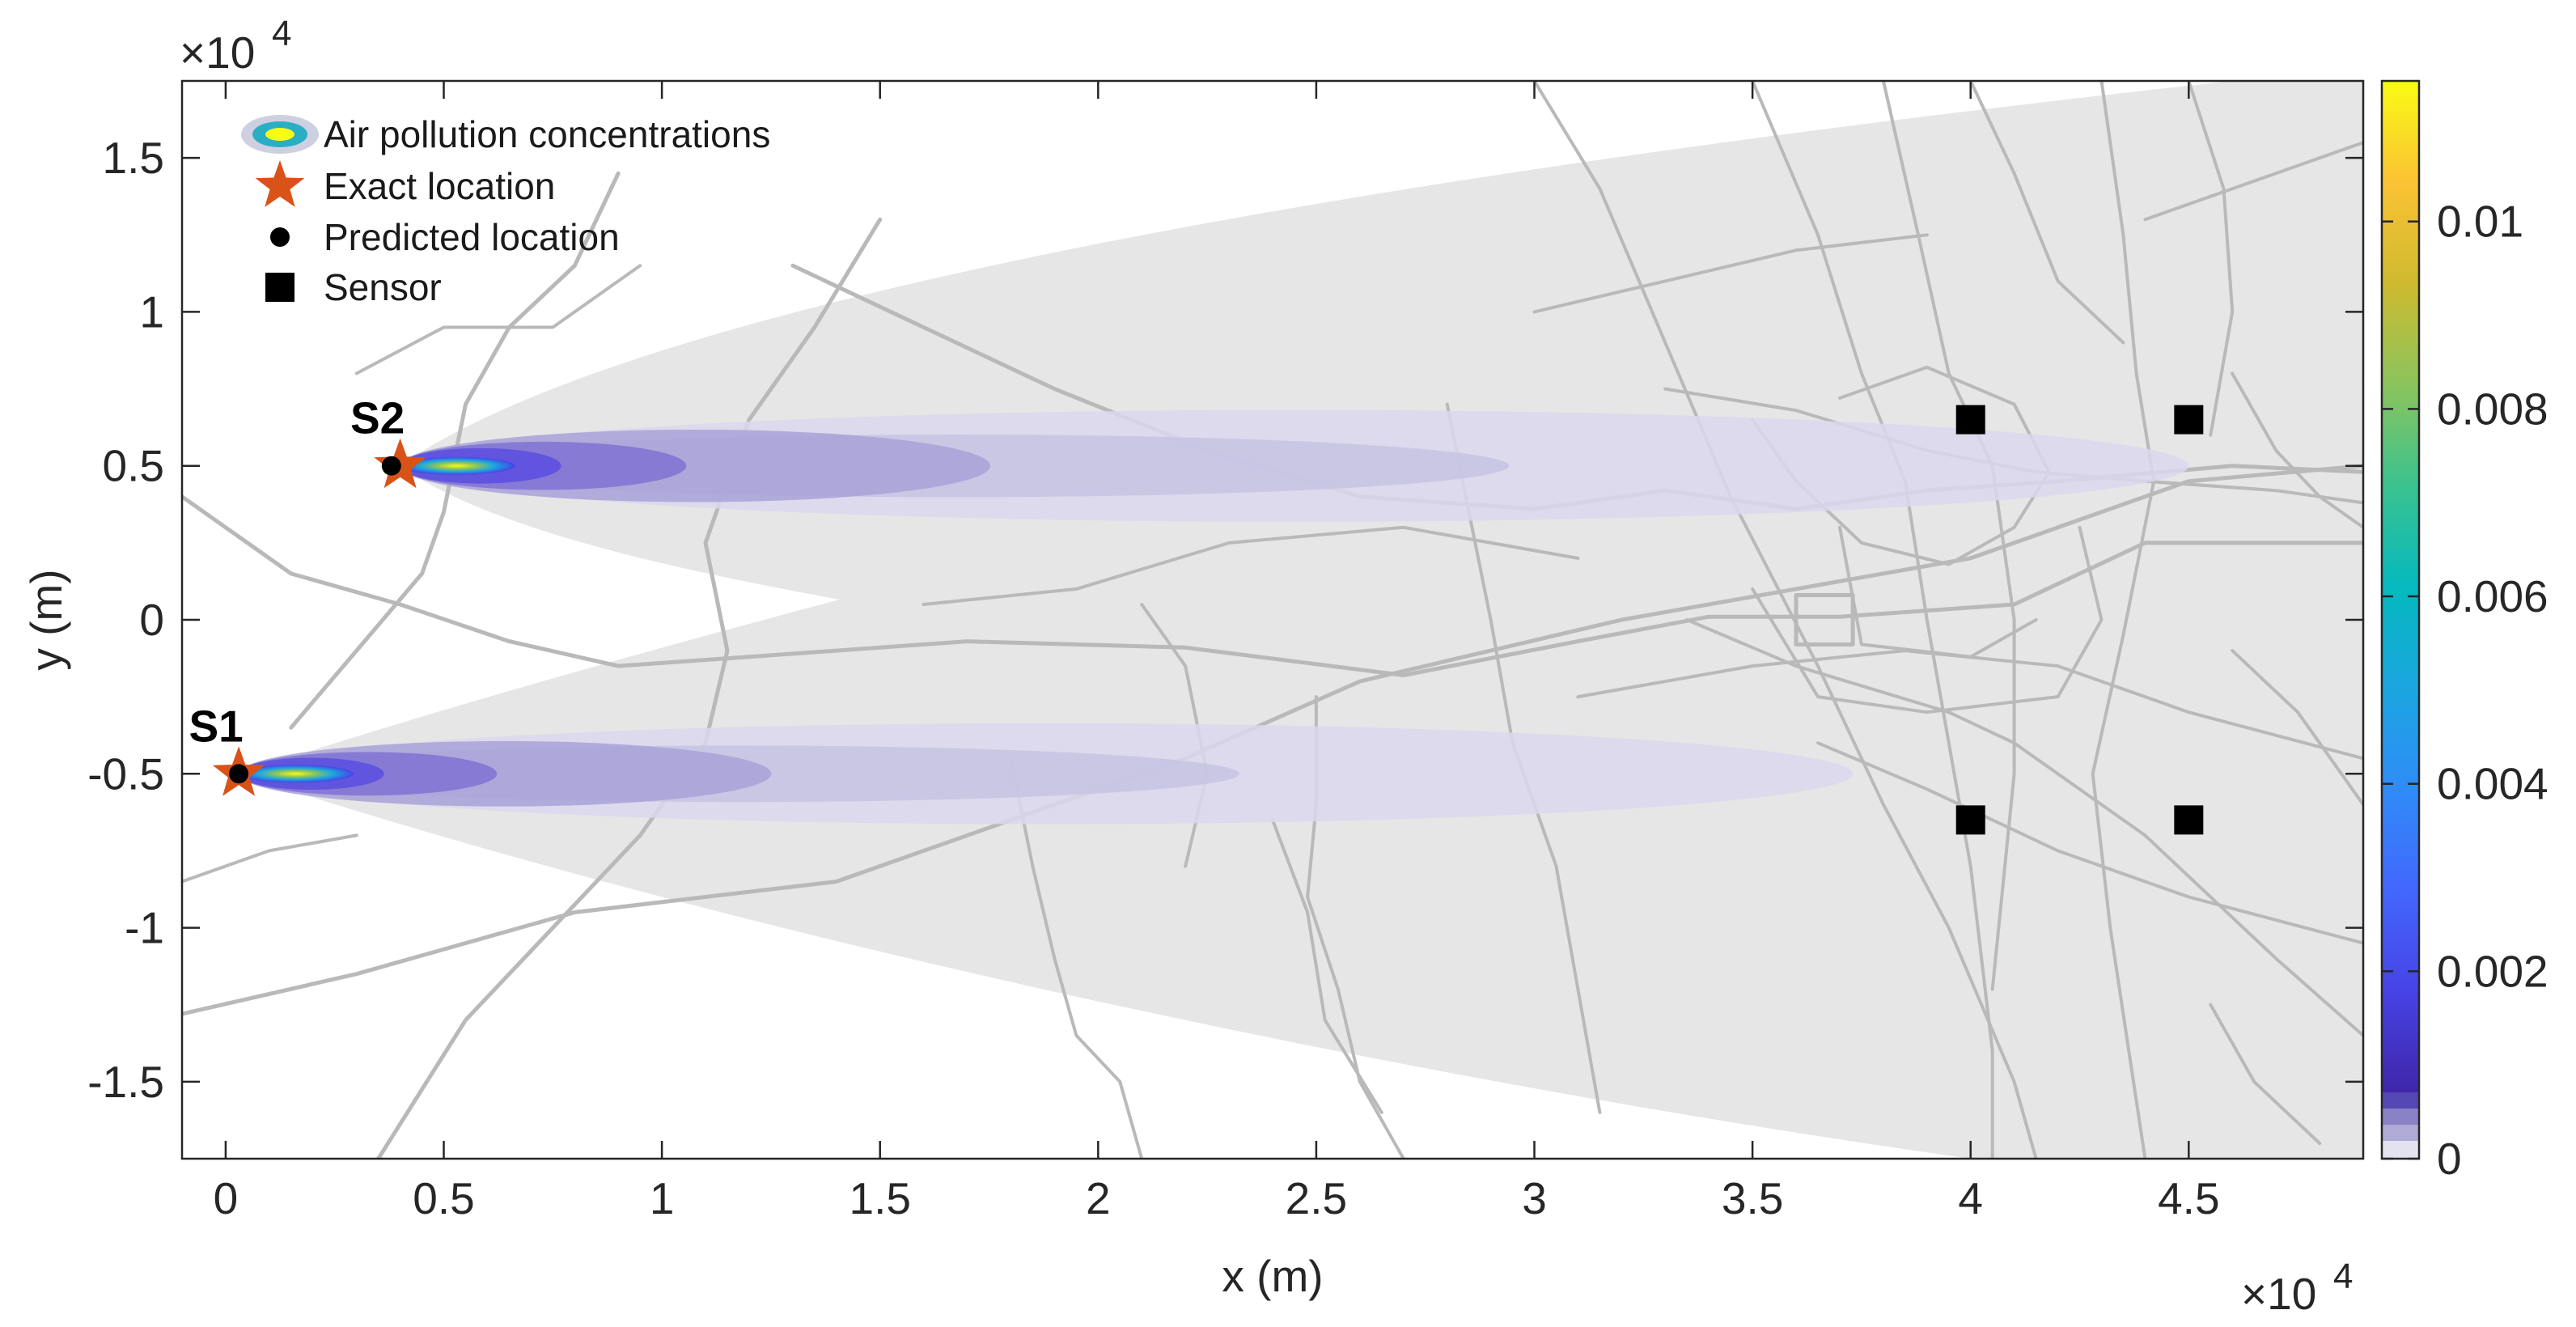  What do you see at coordinates (1970, 1198) in the screenshot?
I see `x-tick-label: 4` at bounding box center [1970, 1198].